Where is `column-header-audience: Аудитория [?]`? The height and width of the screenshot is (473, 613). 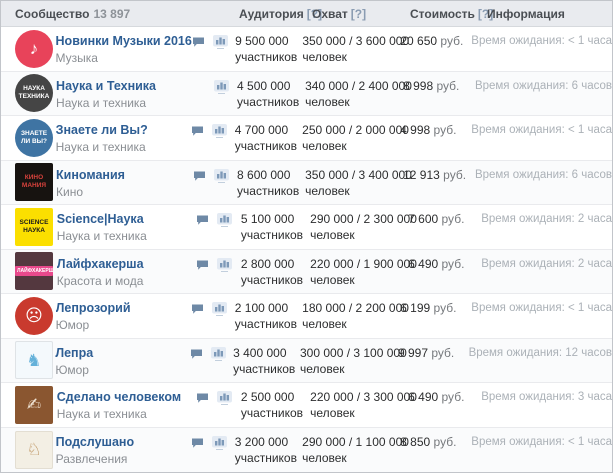 column-header-audience: Аудитория [?] is located at coordinates (280, 14).